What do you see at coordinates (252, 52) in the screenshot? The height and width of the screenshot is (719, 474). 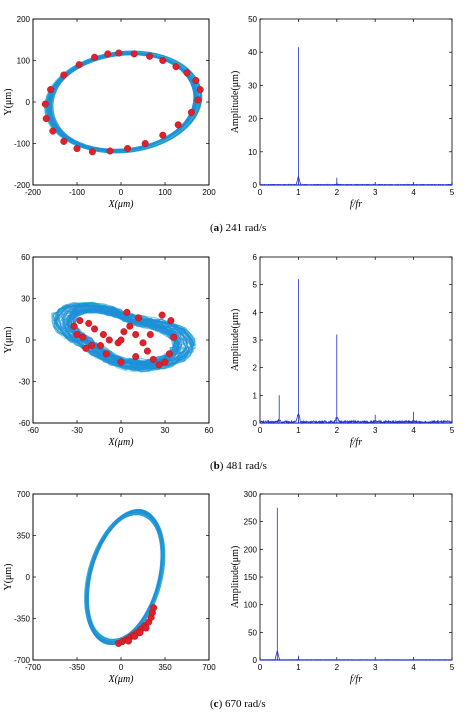 I see `y-tick-label: 40` at bounding box center [252, 52].